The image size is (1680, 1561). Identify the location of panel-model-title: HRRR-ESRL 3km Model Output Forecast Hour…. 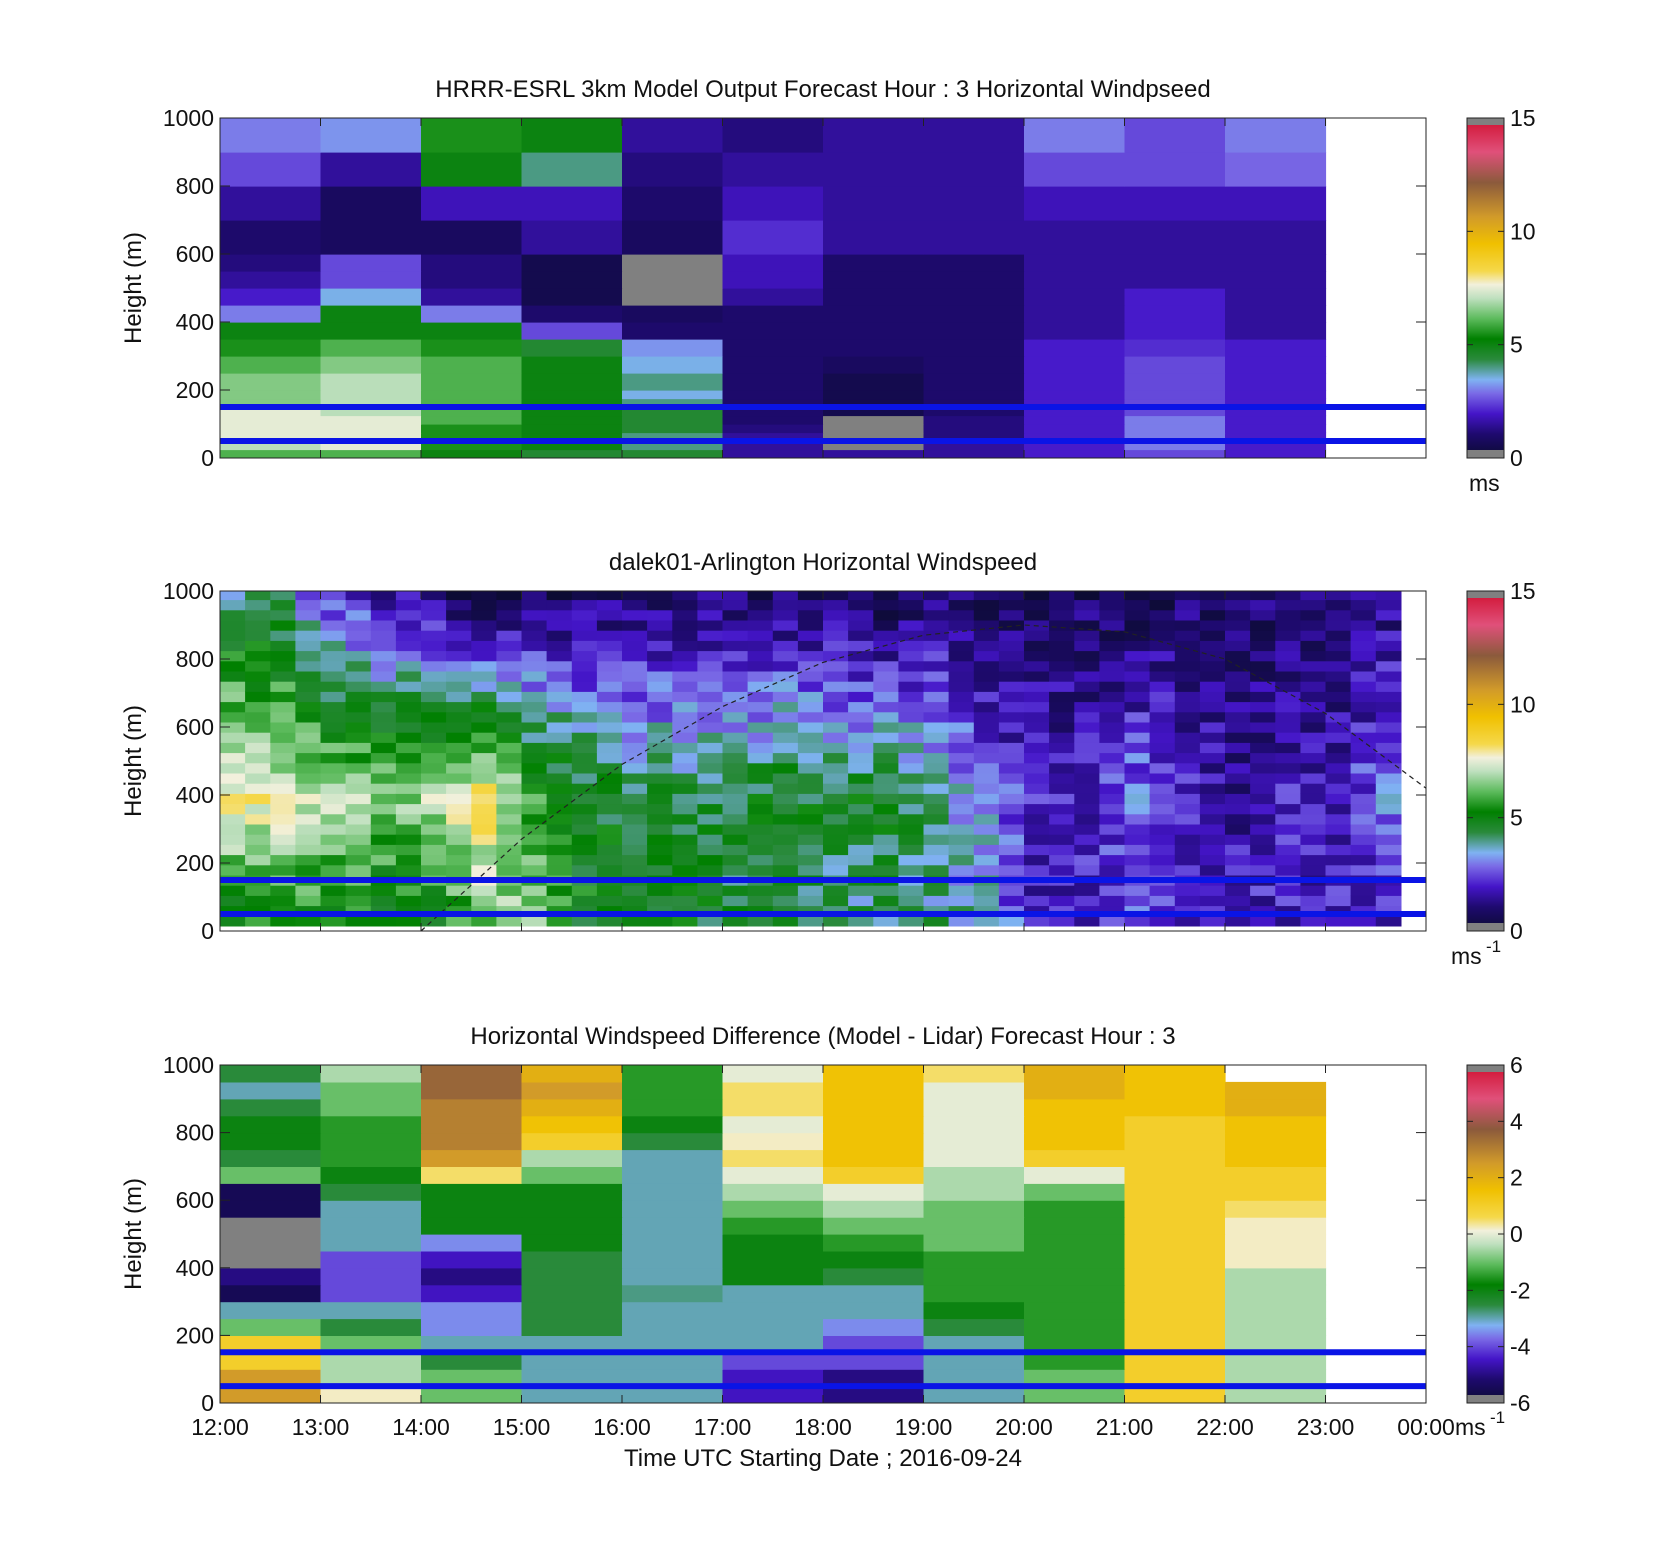
(822, 89).